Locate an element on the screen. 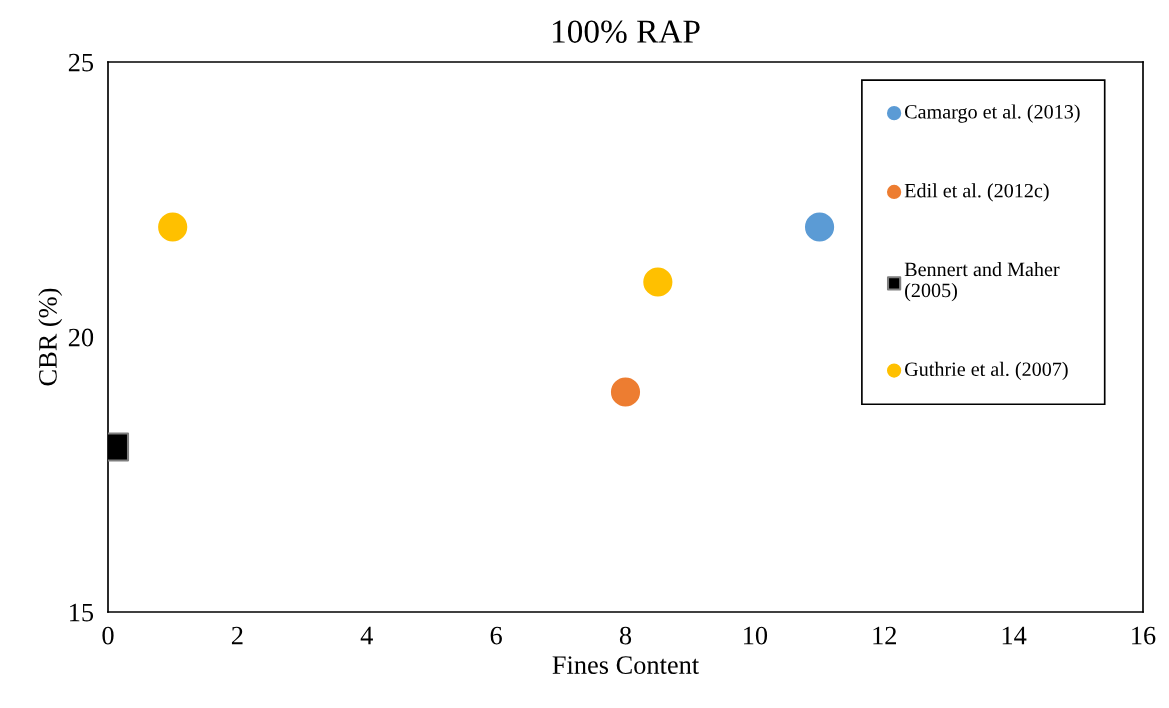  x-axis-title: Fines Content is located at coordinates (626, 665).